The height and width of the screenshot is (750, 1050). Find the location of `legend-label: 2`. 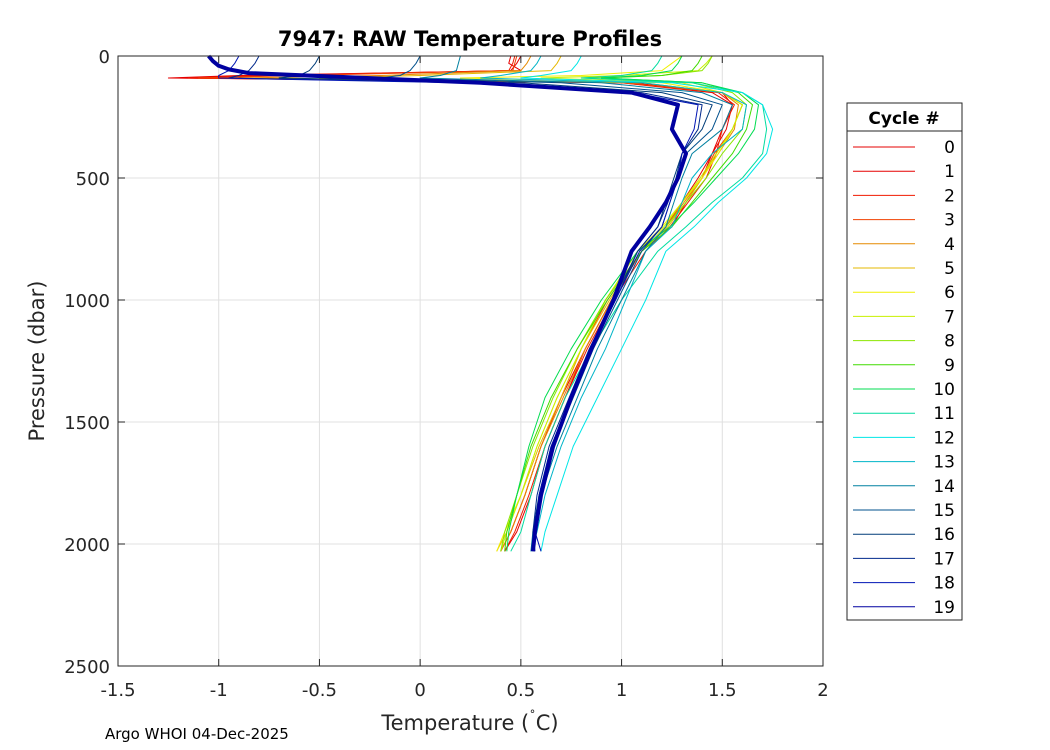

legend-label: 2 is located at coordinates (949, 196).